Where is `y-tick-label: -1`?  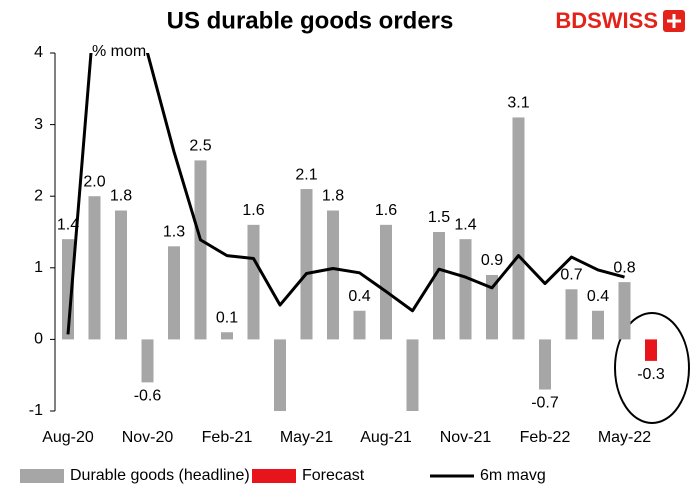
y-tick-label: -1 is located at coordinates (36, 410).